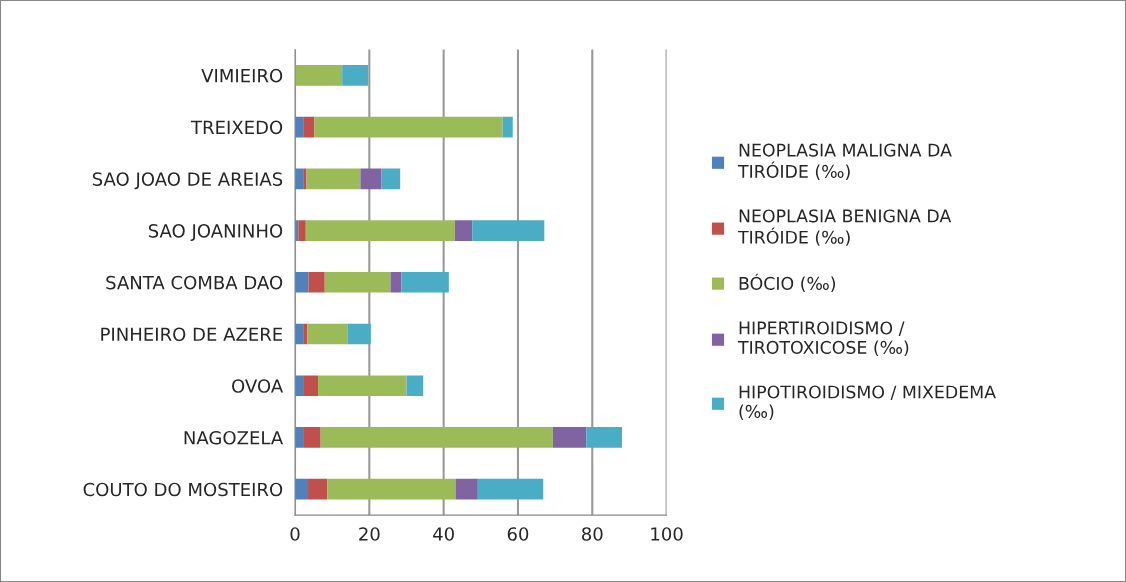 The image size is (1126, 582). Describe the element at coordinates (242, 75) in the screenshot. I see `y-tick-label: VIMIEIRO` at that location.